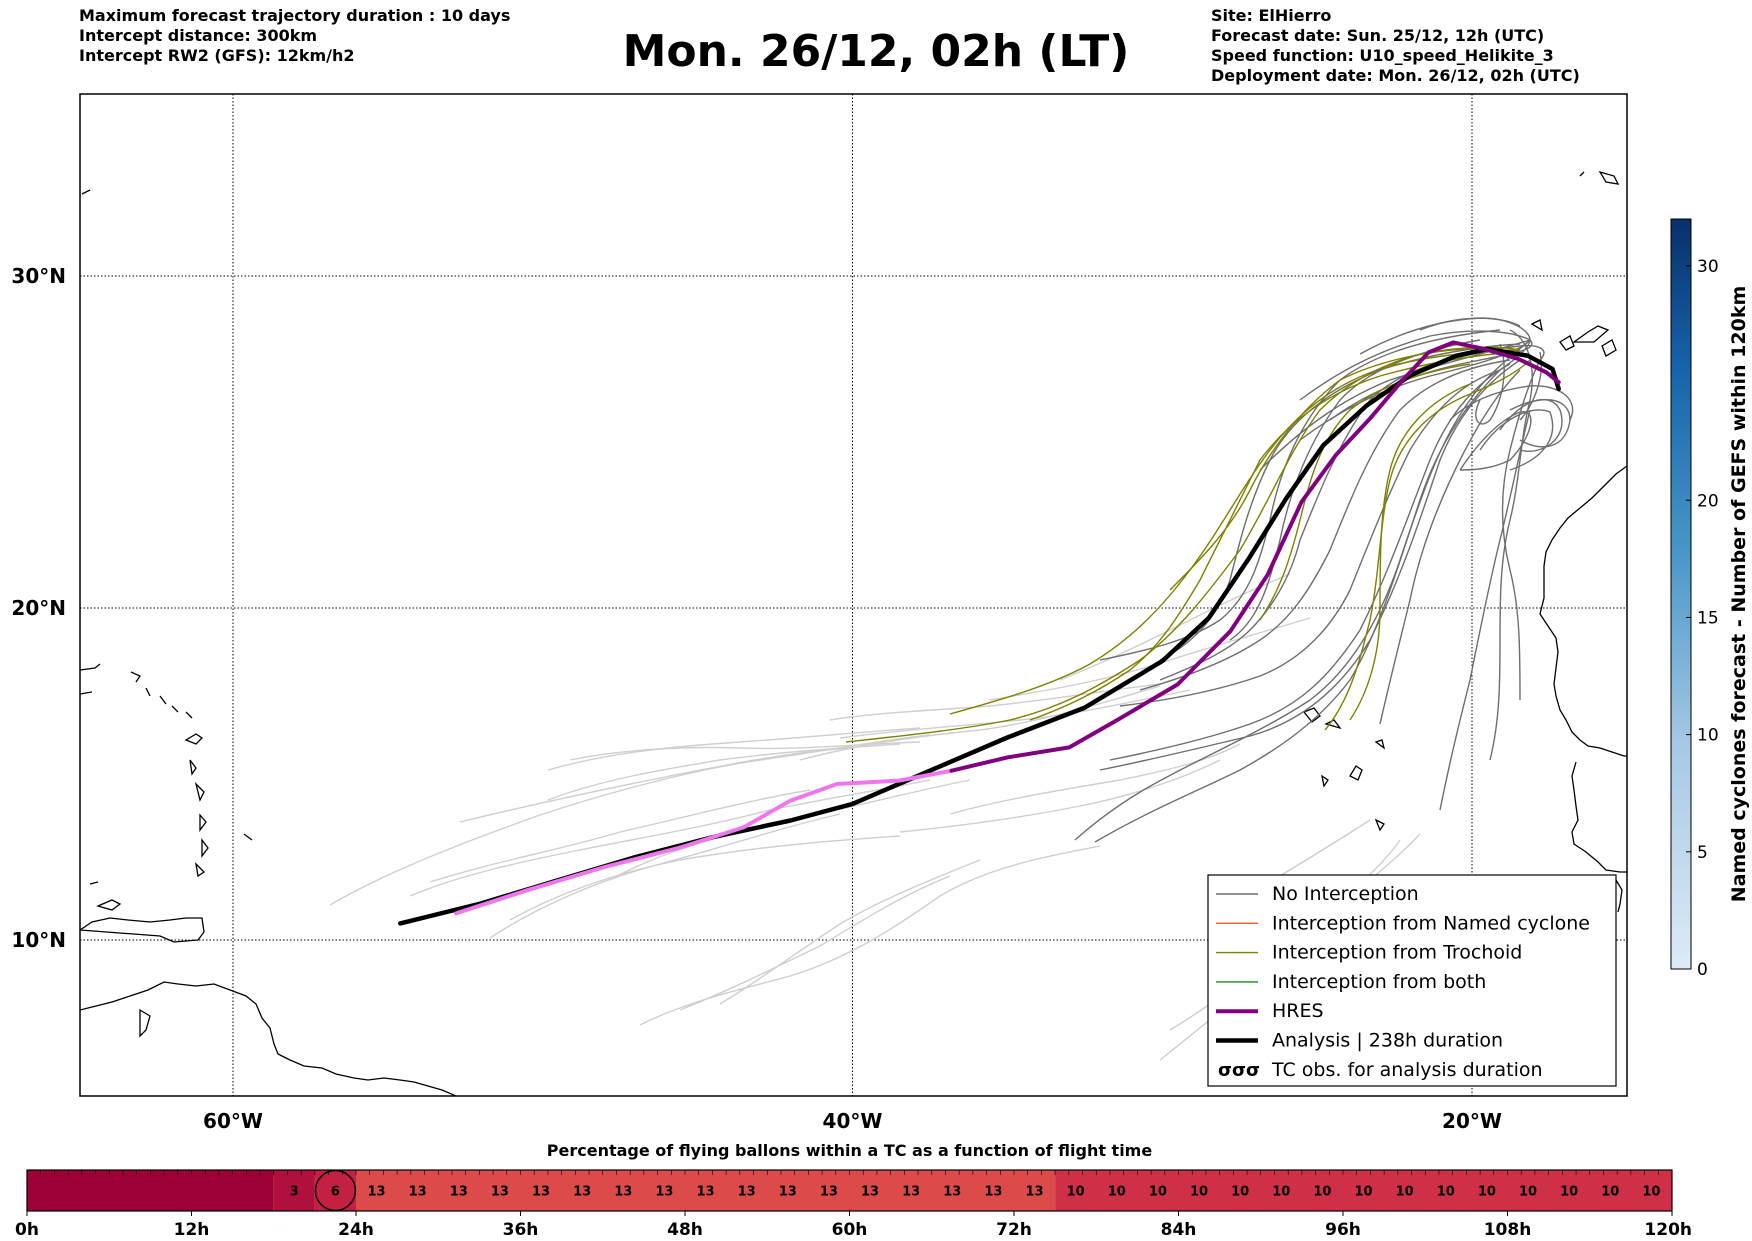 This screenshot has height=1241, width=1752. I want to click on timeline-tick-label: 60h, so click(850, 1230).